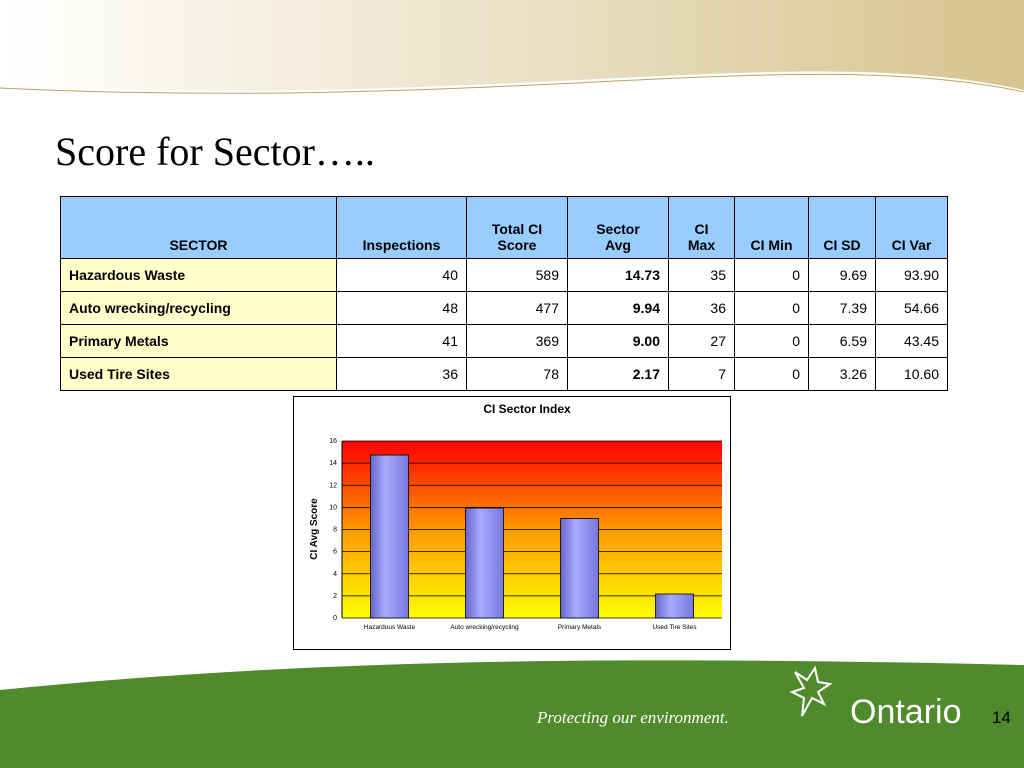  I want to click on value-cell: 43.45, so click(911, 341).